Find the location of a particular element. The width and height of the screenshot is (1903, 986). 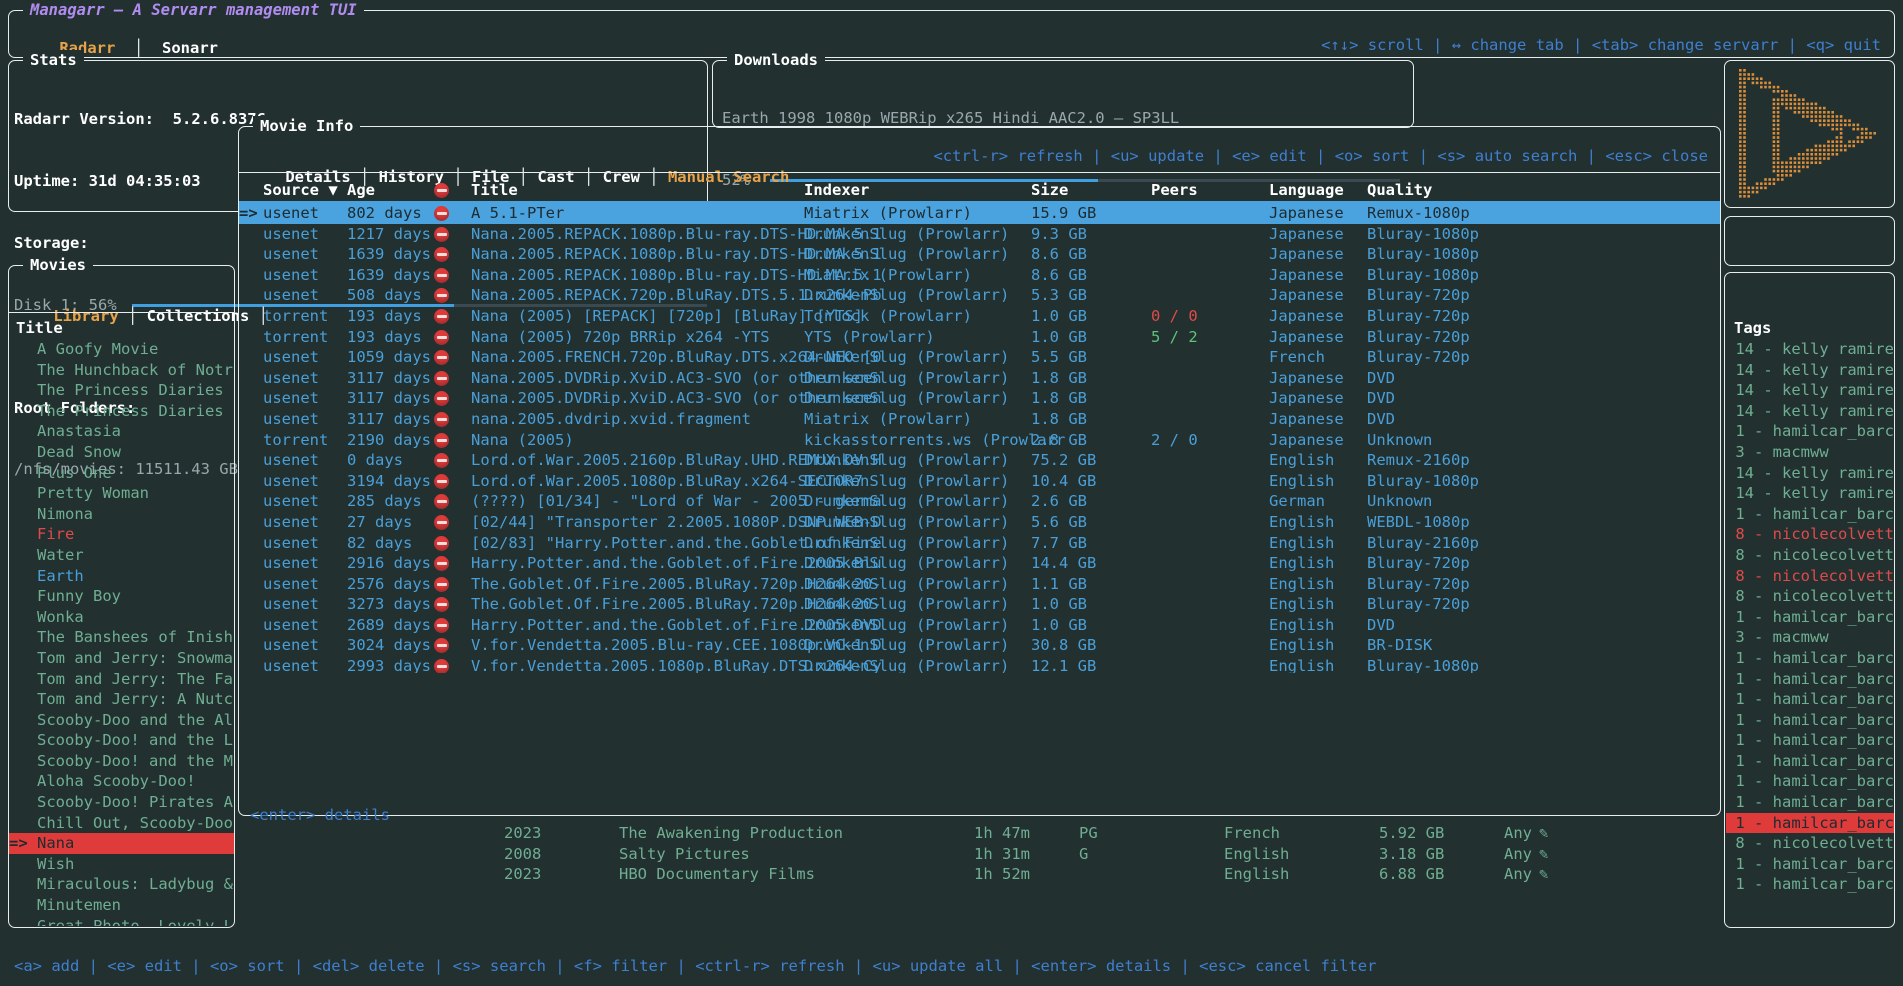

movie-list-item: Dead Snow is located at coordinates (121, 452).